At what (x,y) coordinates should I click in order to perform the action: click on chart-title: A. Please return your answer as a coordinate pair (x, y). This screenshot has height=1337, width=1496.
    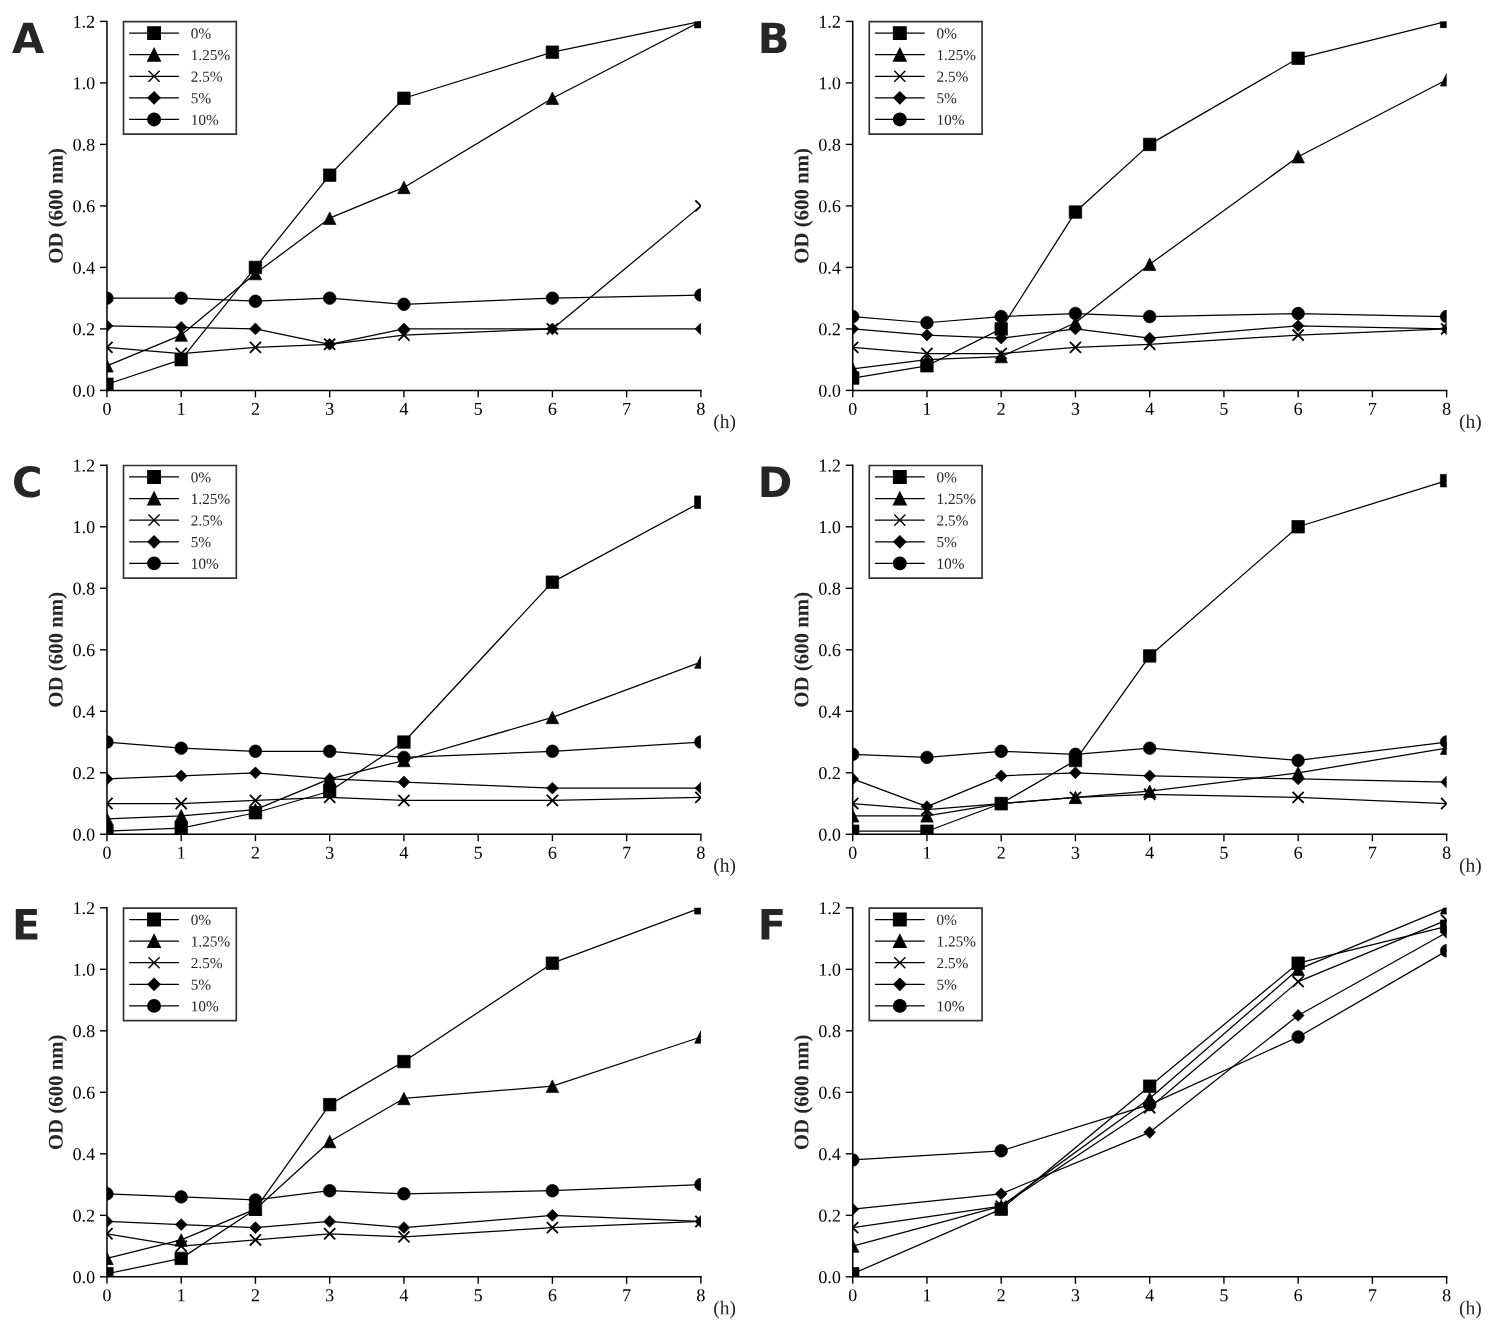
    Looking at the image, I should click on (28, 38).